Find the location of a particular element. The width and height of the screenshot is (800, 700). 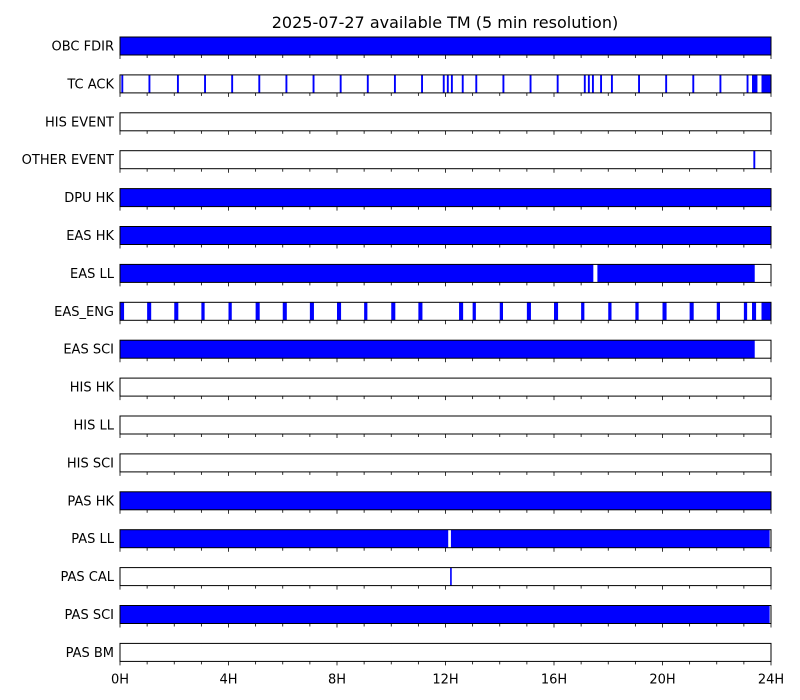

row-label: HIS EVENT is located at coordinates (79, 122).